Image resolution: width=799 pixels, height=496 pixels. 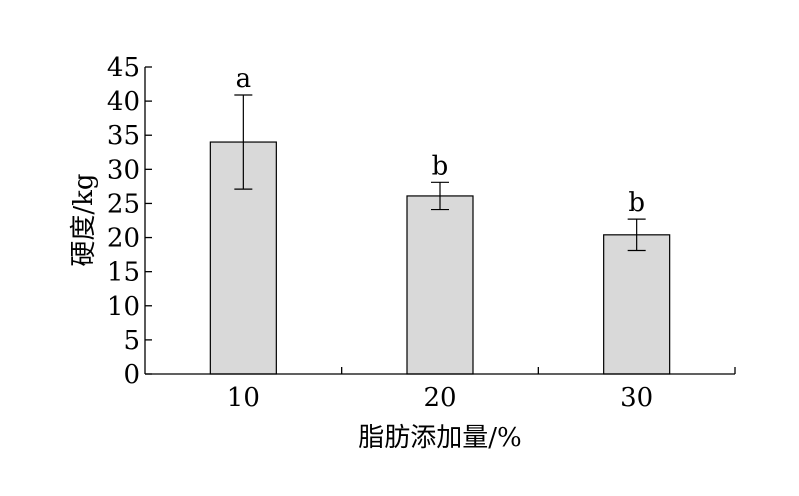 What do you see at coordinates (84, 219) in the screenshot?
I see `y-axis-label: 硬度/kg` at bounding box center [84, 219].